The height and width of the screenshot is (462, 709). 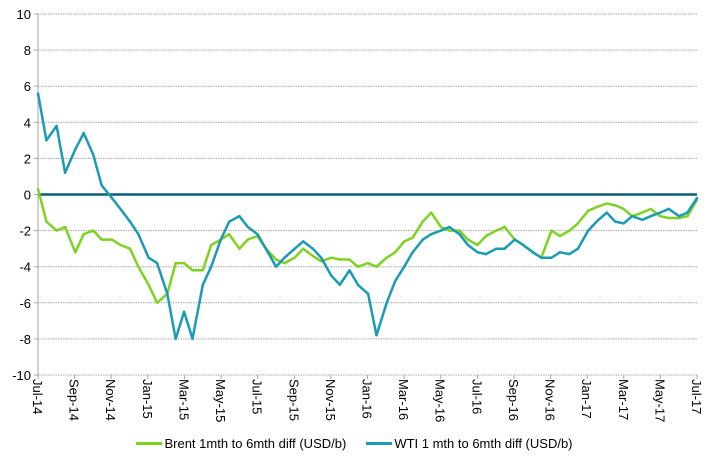 I want to click on x-tick-label: May-16, so click(x=440, y=400).